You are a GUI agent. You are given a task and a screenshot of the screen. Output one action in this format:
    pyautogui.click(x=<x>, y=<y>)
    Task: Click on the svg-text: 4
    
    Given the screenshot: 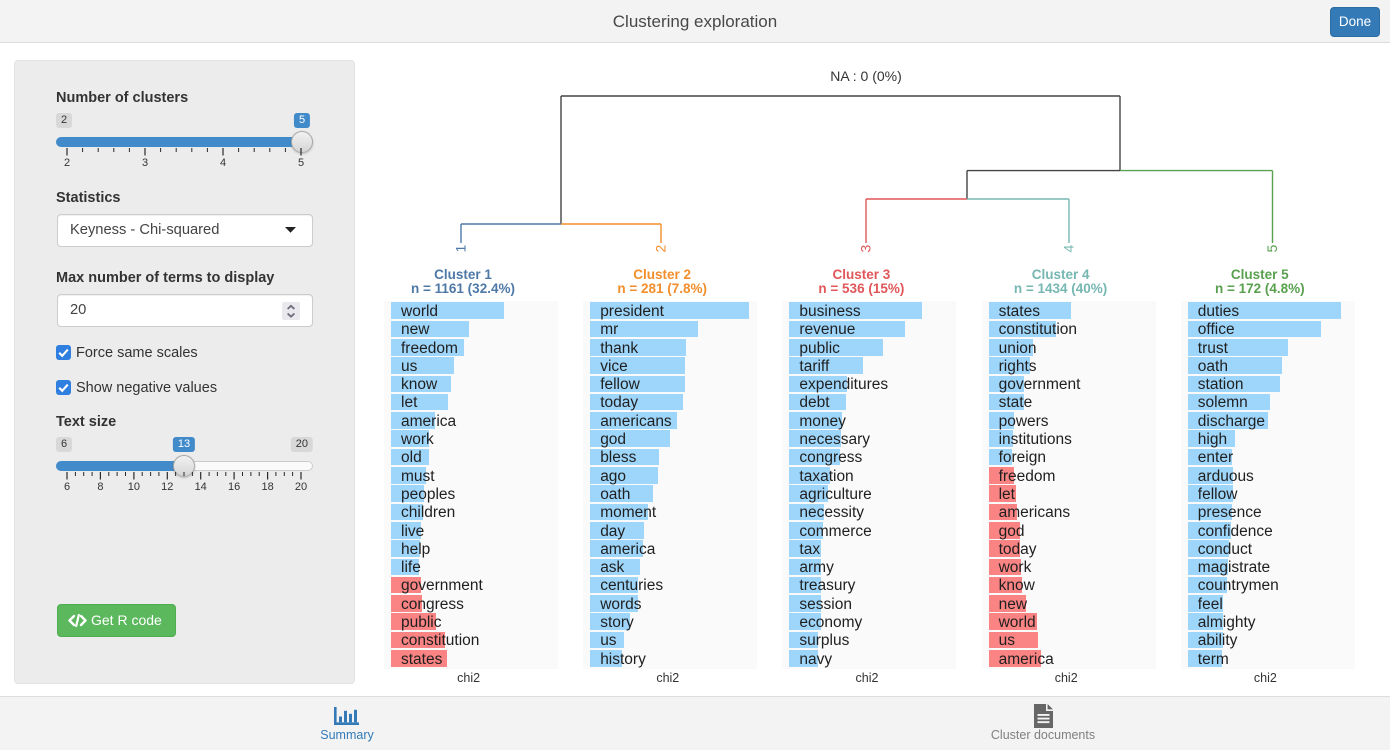 What is the action you would take?
    pyautogui.click(x=1069, y=249)
    